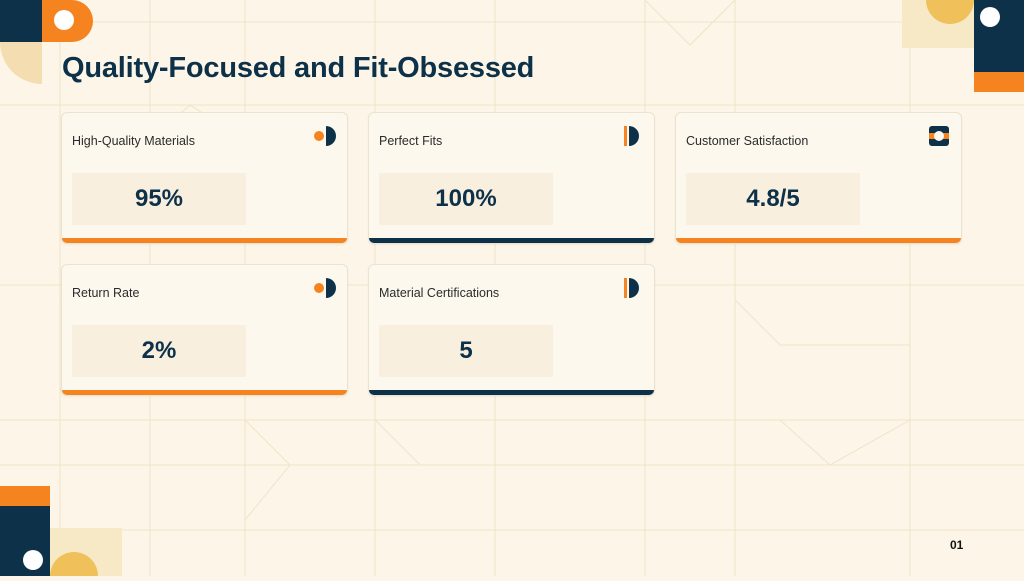 Image resolution: width=1024 pixels, height=581 pixels. What do you see at coordinates (747, 141) in the screenshot?
I see `metric-label: Customer Satisfaction` at bounding box center [747, 141].